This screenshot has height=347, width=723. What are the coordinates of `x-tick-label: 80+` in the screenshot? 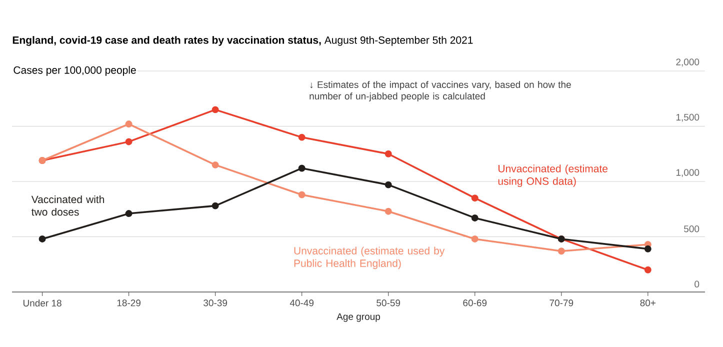 It's located at (648, 303).